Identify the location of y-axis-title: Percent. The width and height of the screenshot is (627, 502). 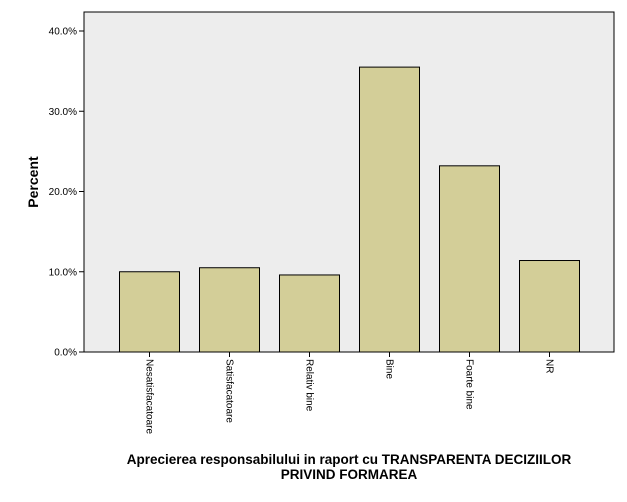
(33, 182).